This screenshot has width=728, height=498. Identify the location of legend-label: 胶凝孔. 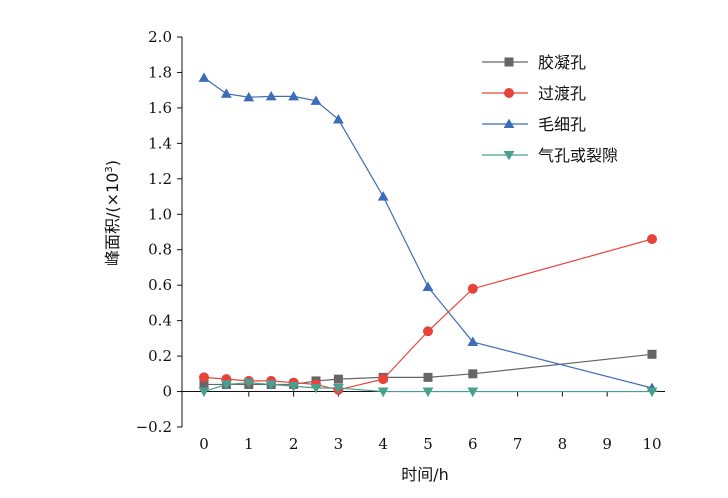
(562, 62).